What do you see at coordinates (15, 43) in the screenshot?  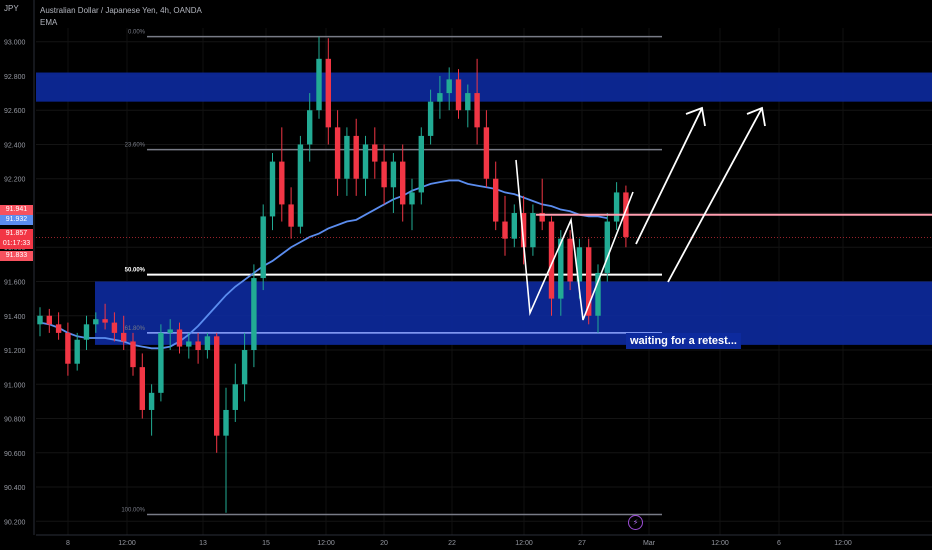 I see `y-tick-label: 93.000` at bounding box center [15, 43].